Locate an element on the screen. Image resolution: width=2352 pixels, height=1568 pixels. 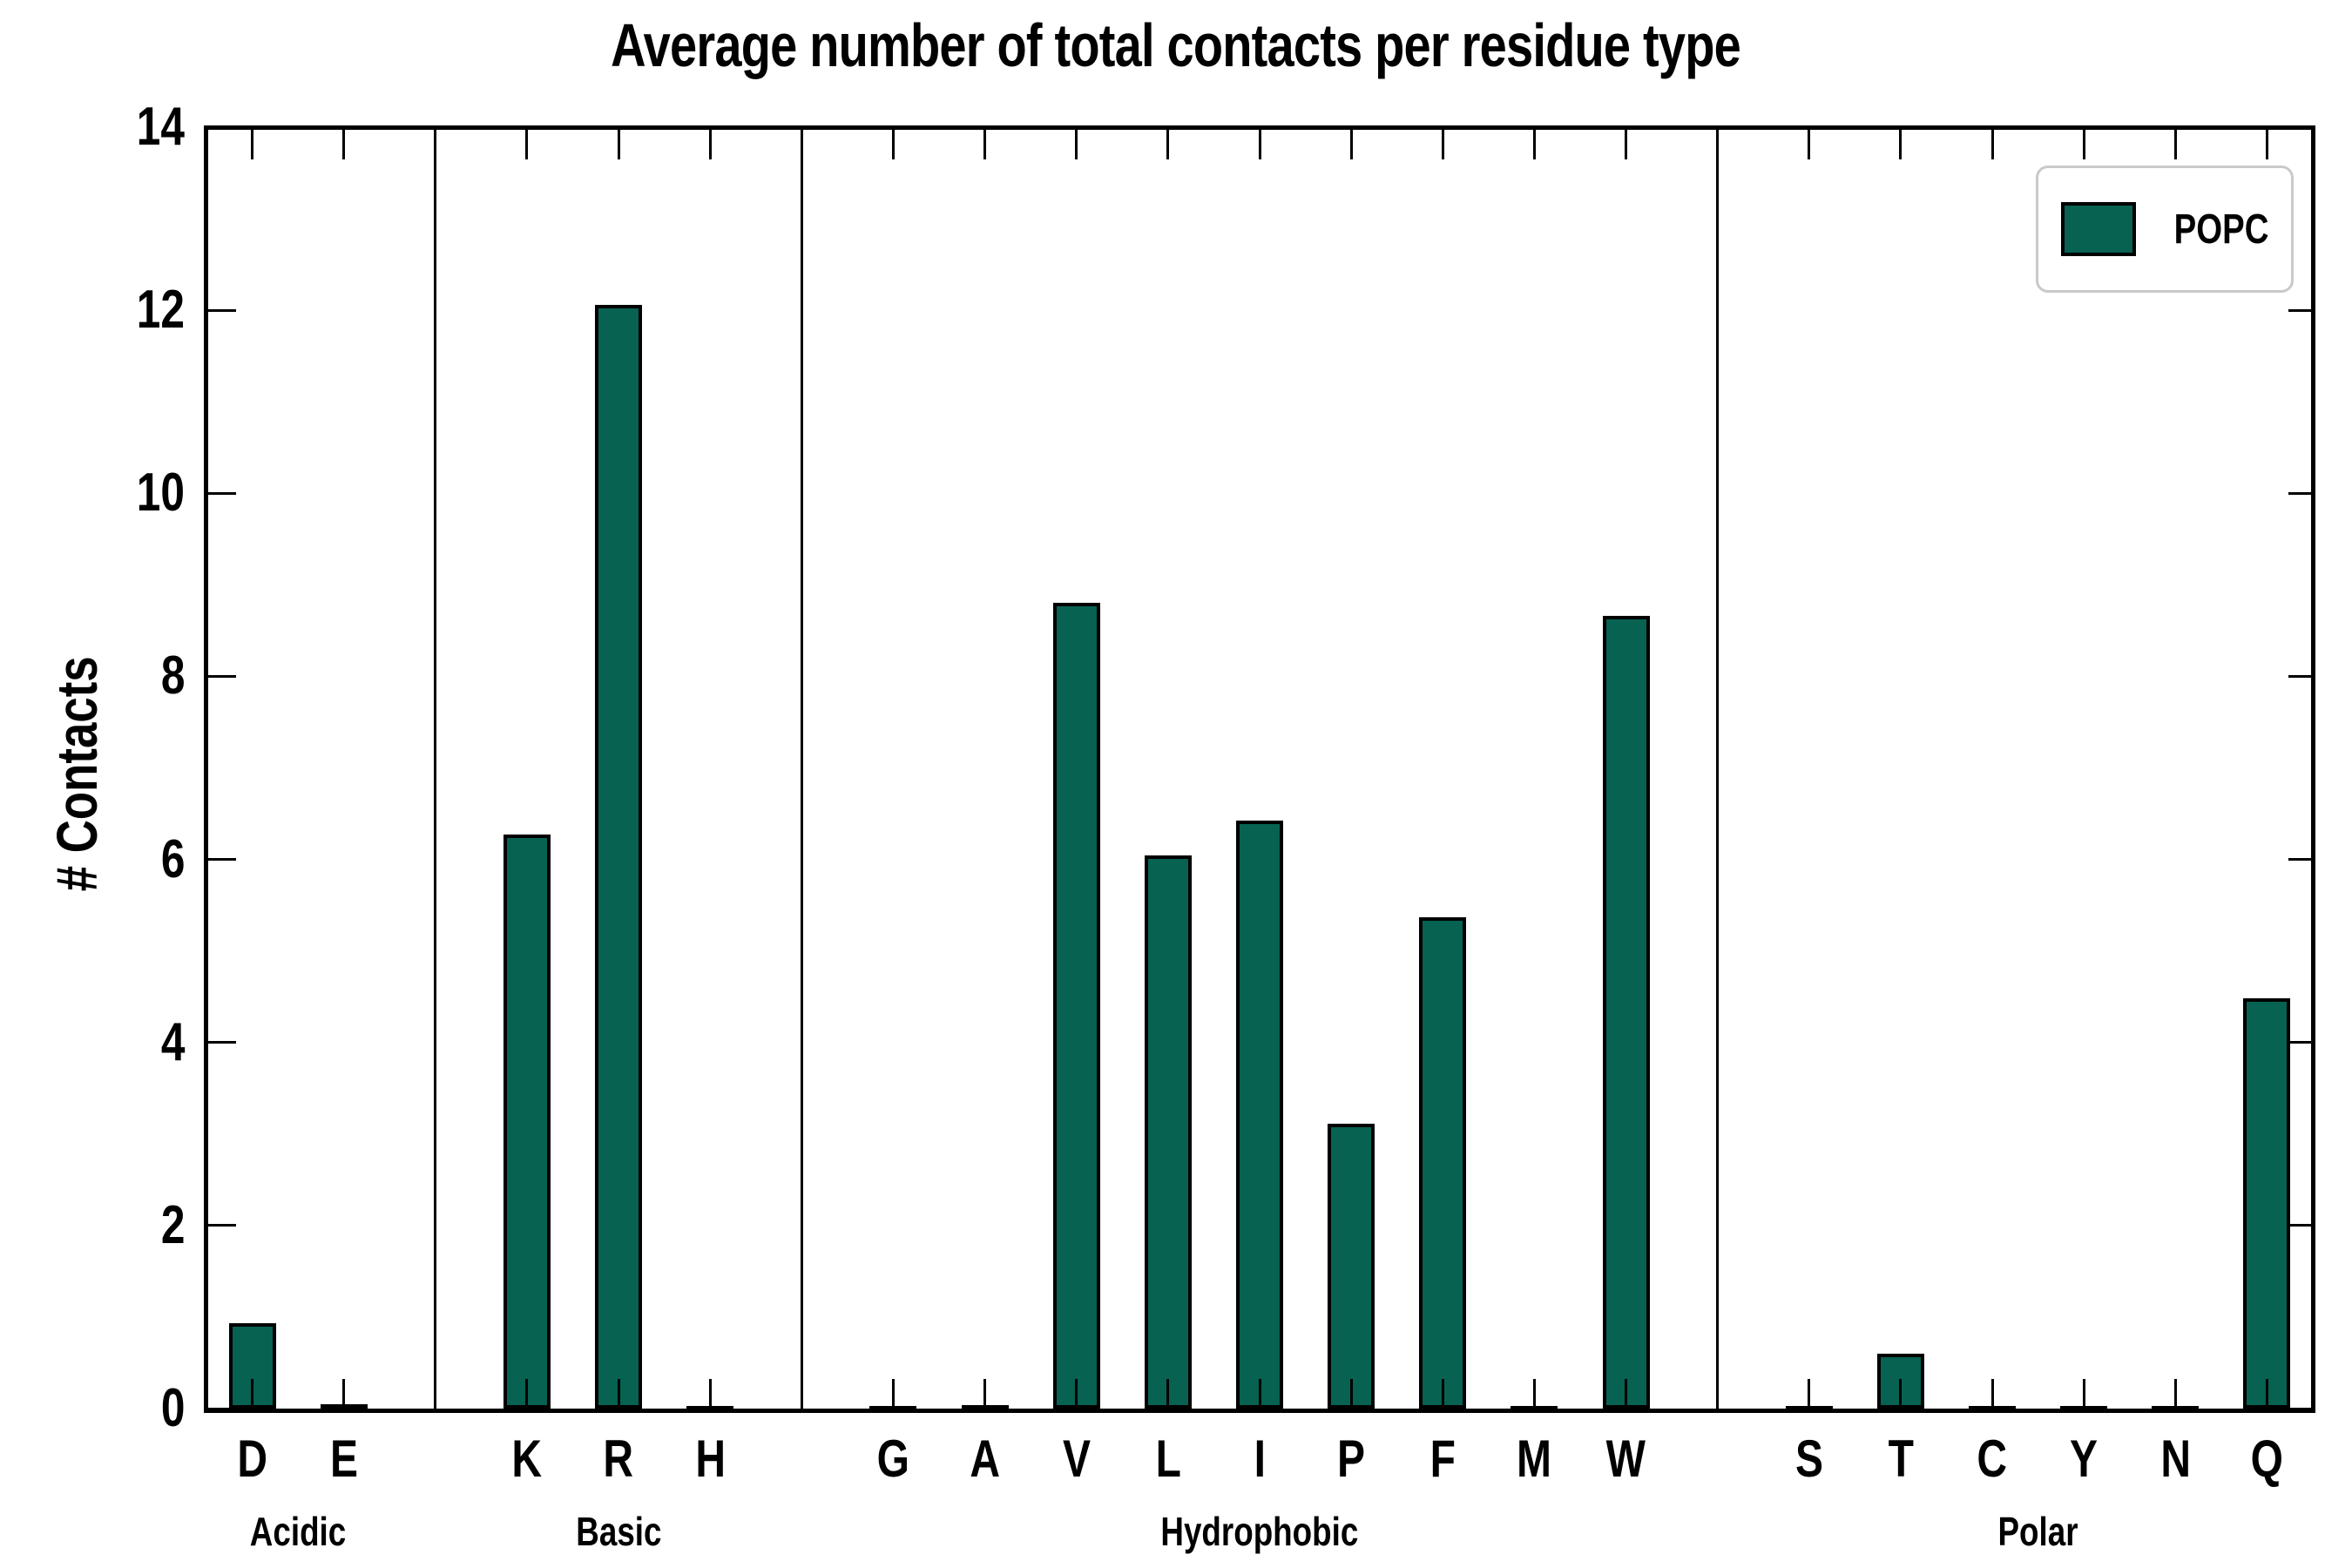
y-tick-label: 2 is located at coordinates (172, 1224).